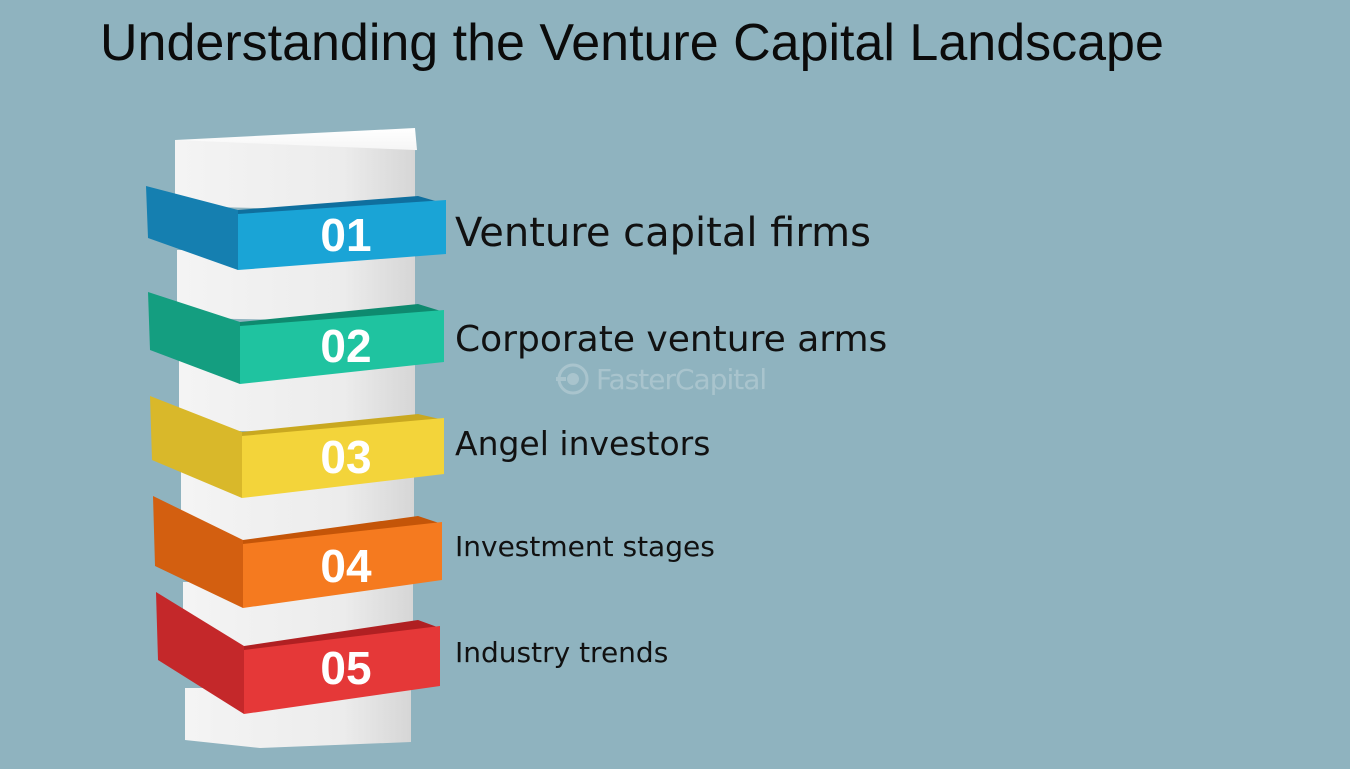 This screenshot has height=769, width=1350. Describe the element at coordinates (297, 552) in the screenshot. I see `band-04: 04` at that location.